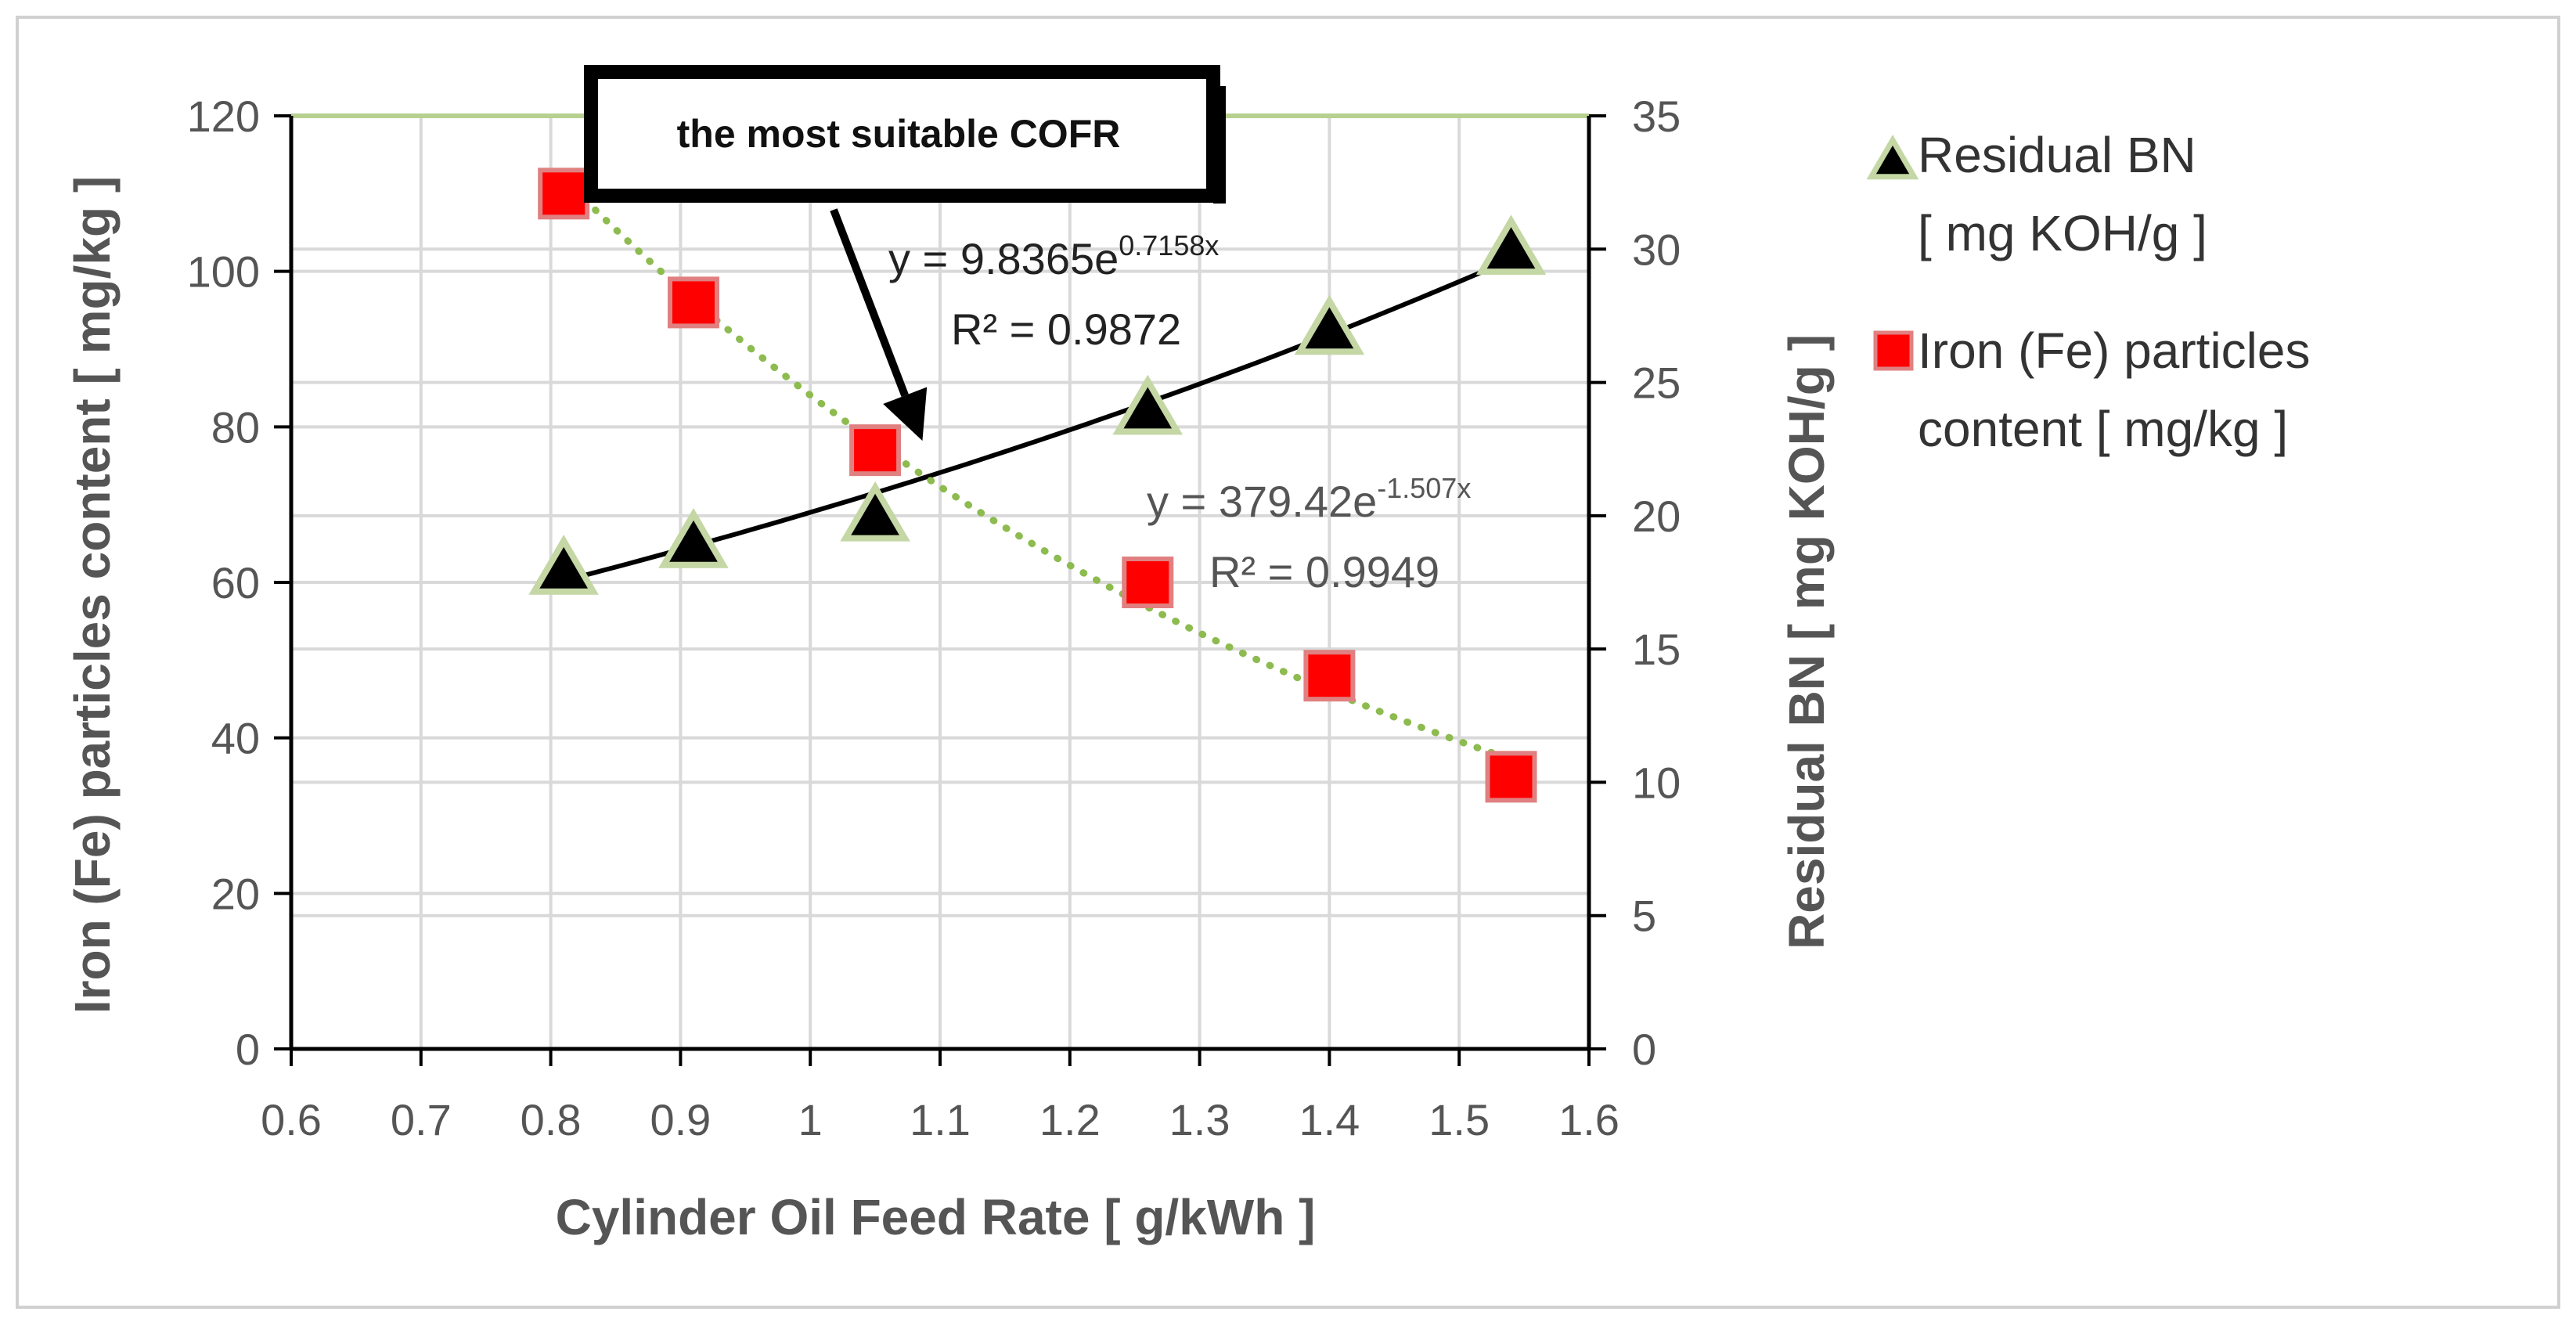 The height and width of the screenshot is (1326, 2576). I want to click on y-right-tick-label: 0, so click(1644, 1049).